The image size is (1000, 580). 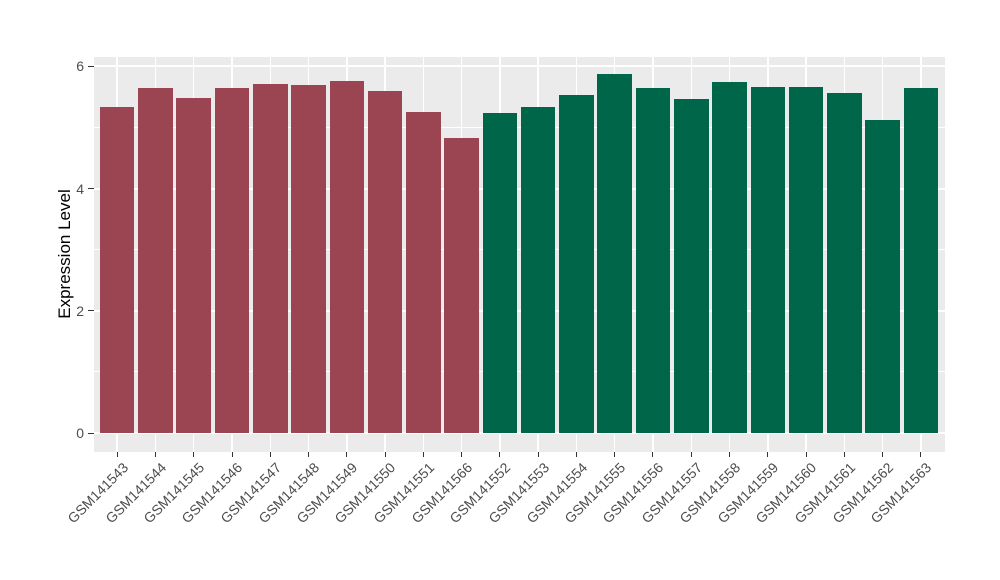 What do you see at coordinates (80, 433) in the screenshot?
I see `y-tick-label: 0` at bounding box center [80, 433].